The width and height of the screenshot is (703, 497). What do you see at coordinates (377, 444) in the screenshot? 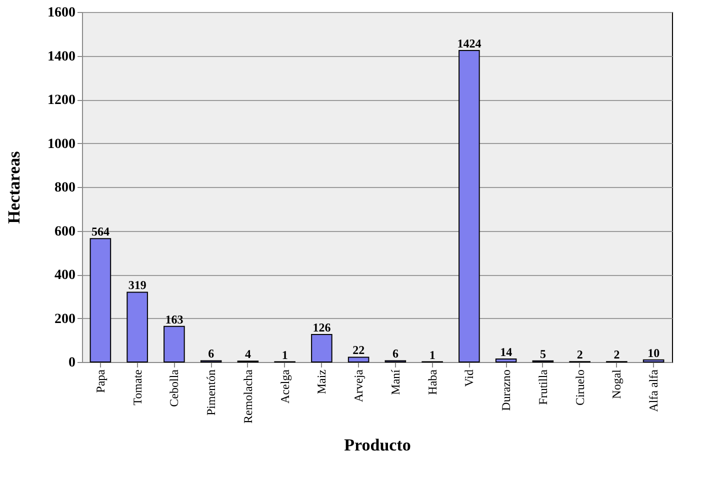
I see `x-axis-title: Producto` at bounding box center [377, 444].